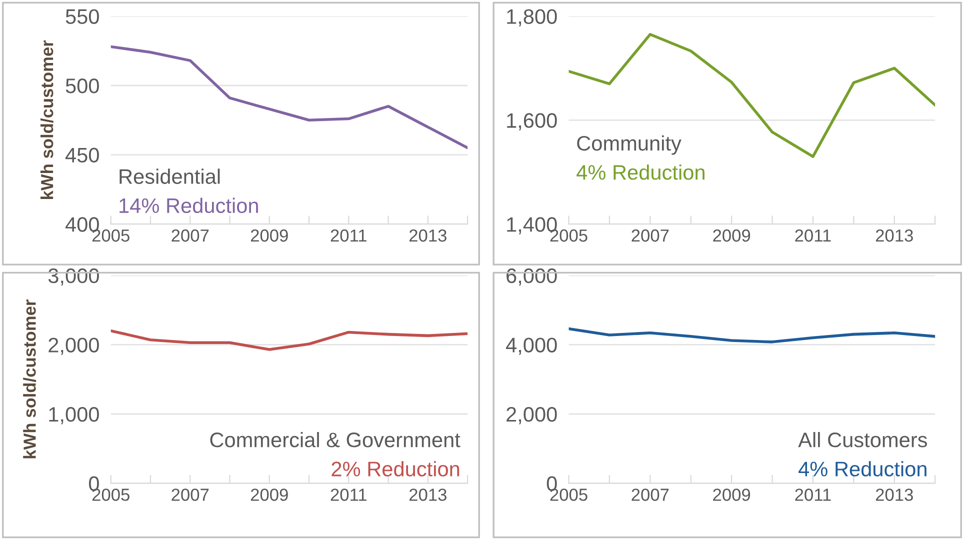  I want to click on y-tick-label: 500, so click(82, 86).